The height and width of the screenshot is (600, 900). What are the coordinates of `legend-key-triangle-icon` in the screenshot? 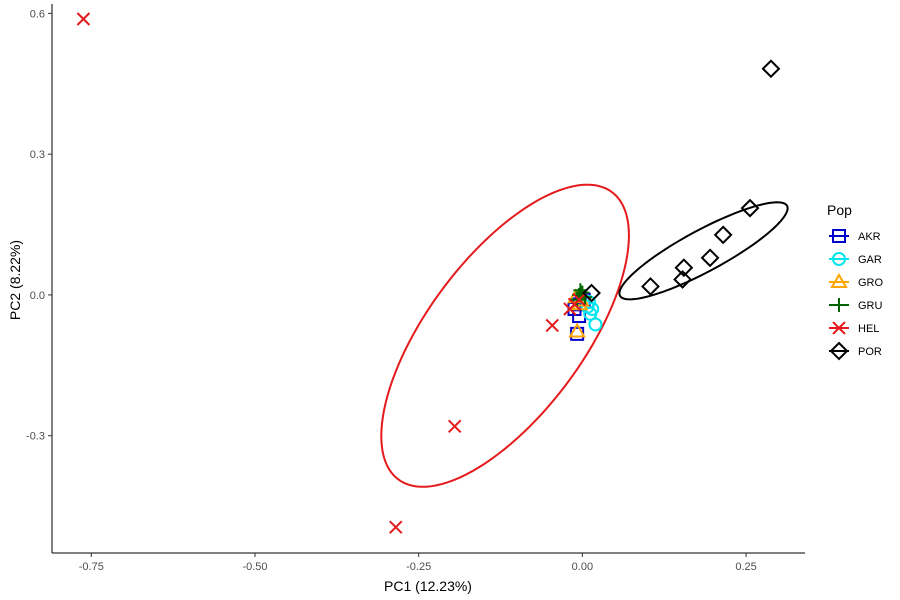 It's located at (839, 280).